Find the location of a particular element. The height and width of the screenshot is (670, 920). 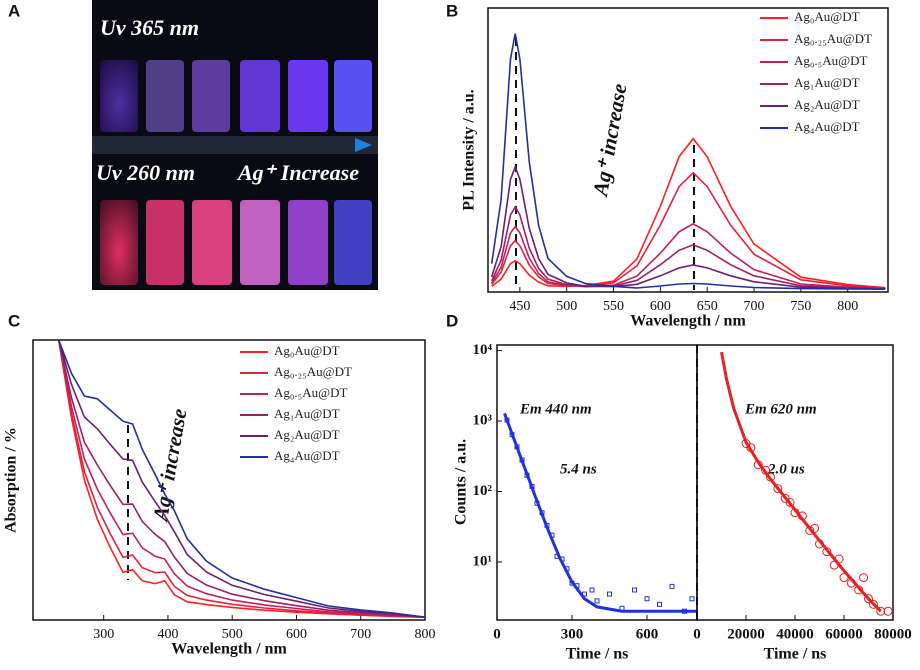

annotation: 5.4 ns is located at coordinates (578, 469).